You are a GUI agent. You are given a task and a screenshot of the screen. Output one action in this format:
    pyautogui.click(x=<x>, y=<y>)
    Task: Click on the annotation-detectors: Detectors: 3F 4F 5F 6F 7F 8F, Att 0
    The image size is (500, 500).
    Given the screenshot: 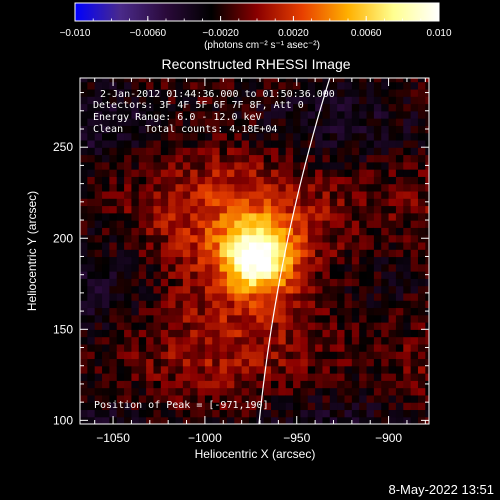 What is the action you would take?
    pyautogui.click(x=198, y=105)
    